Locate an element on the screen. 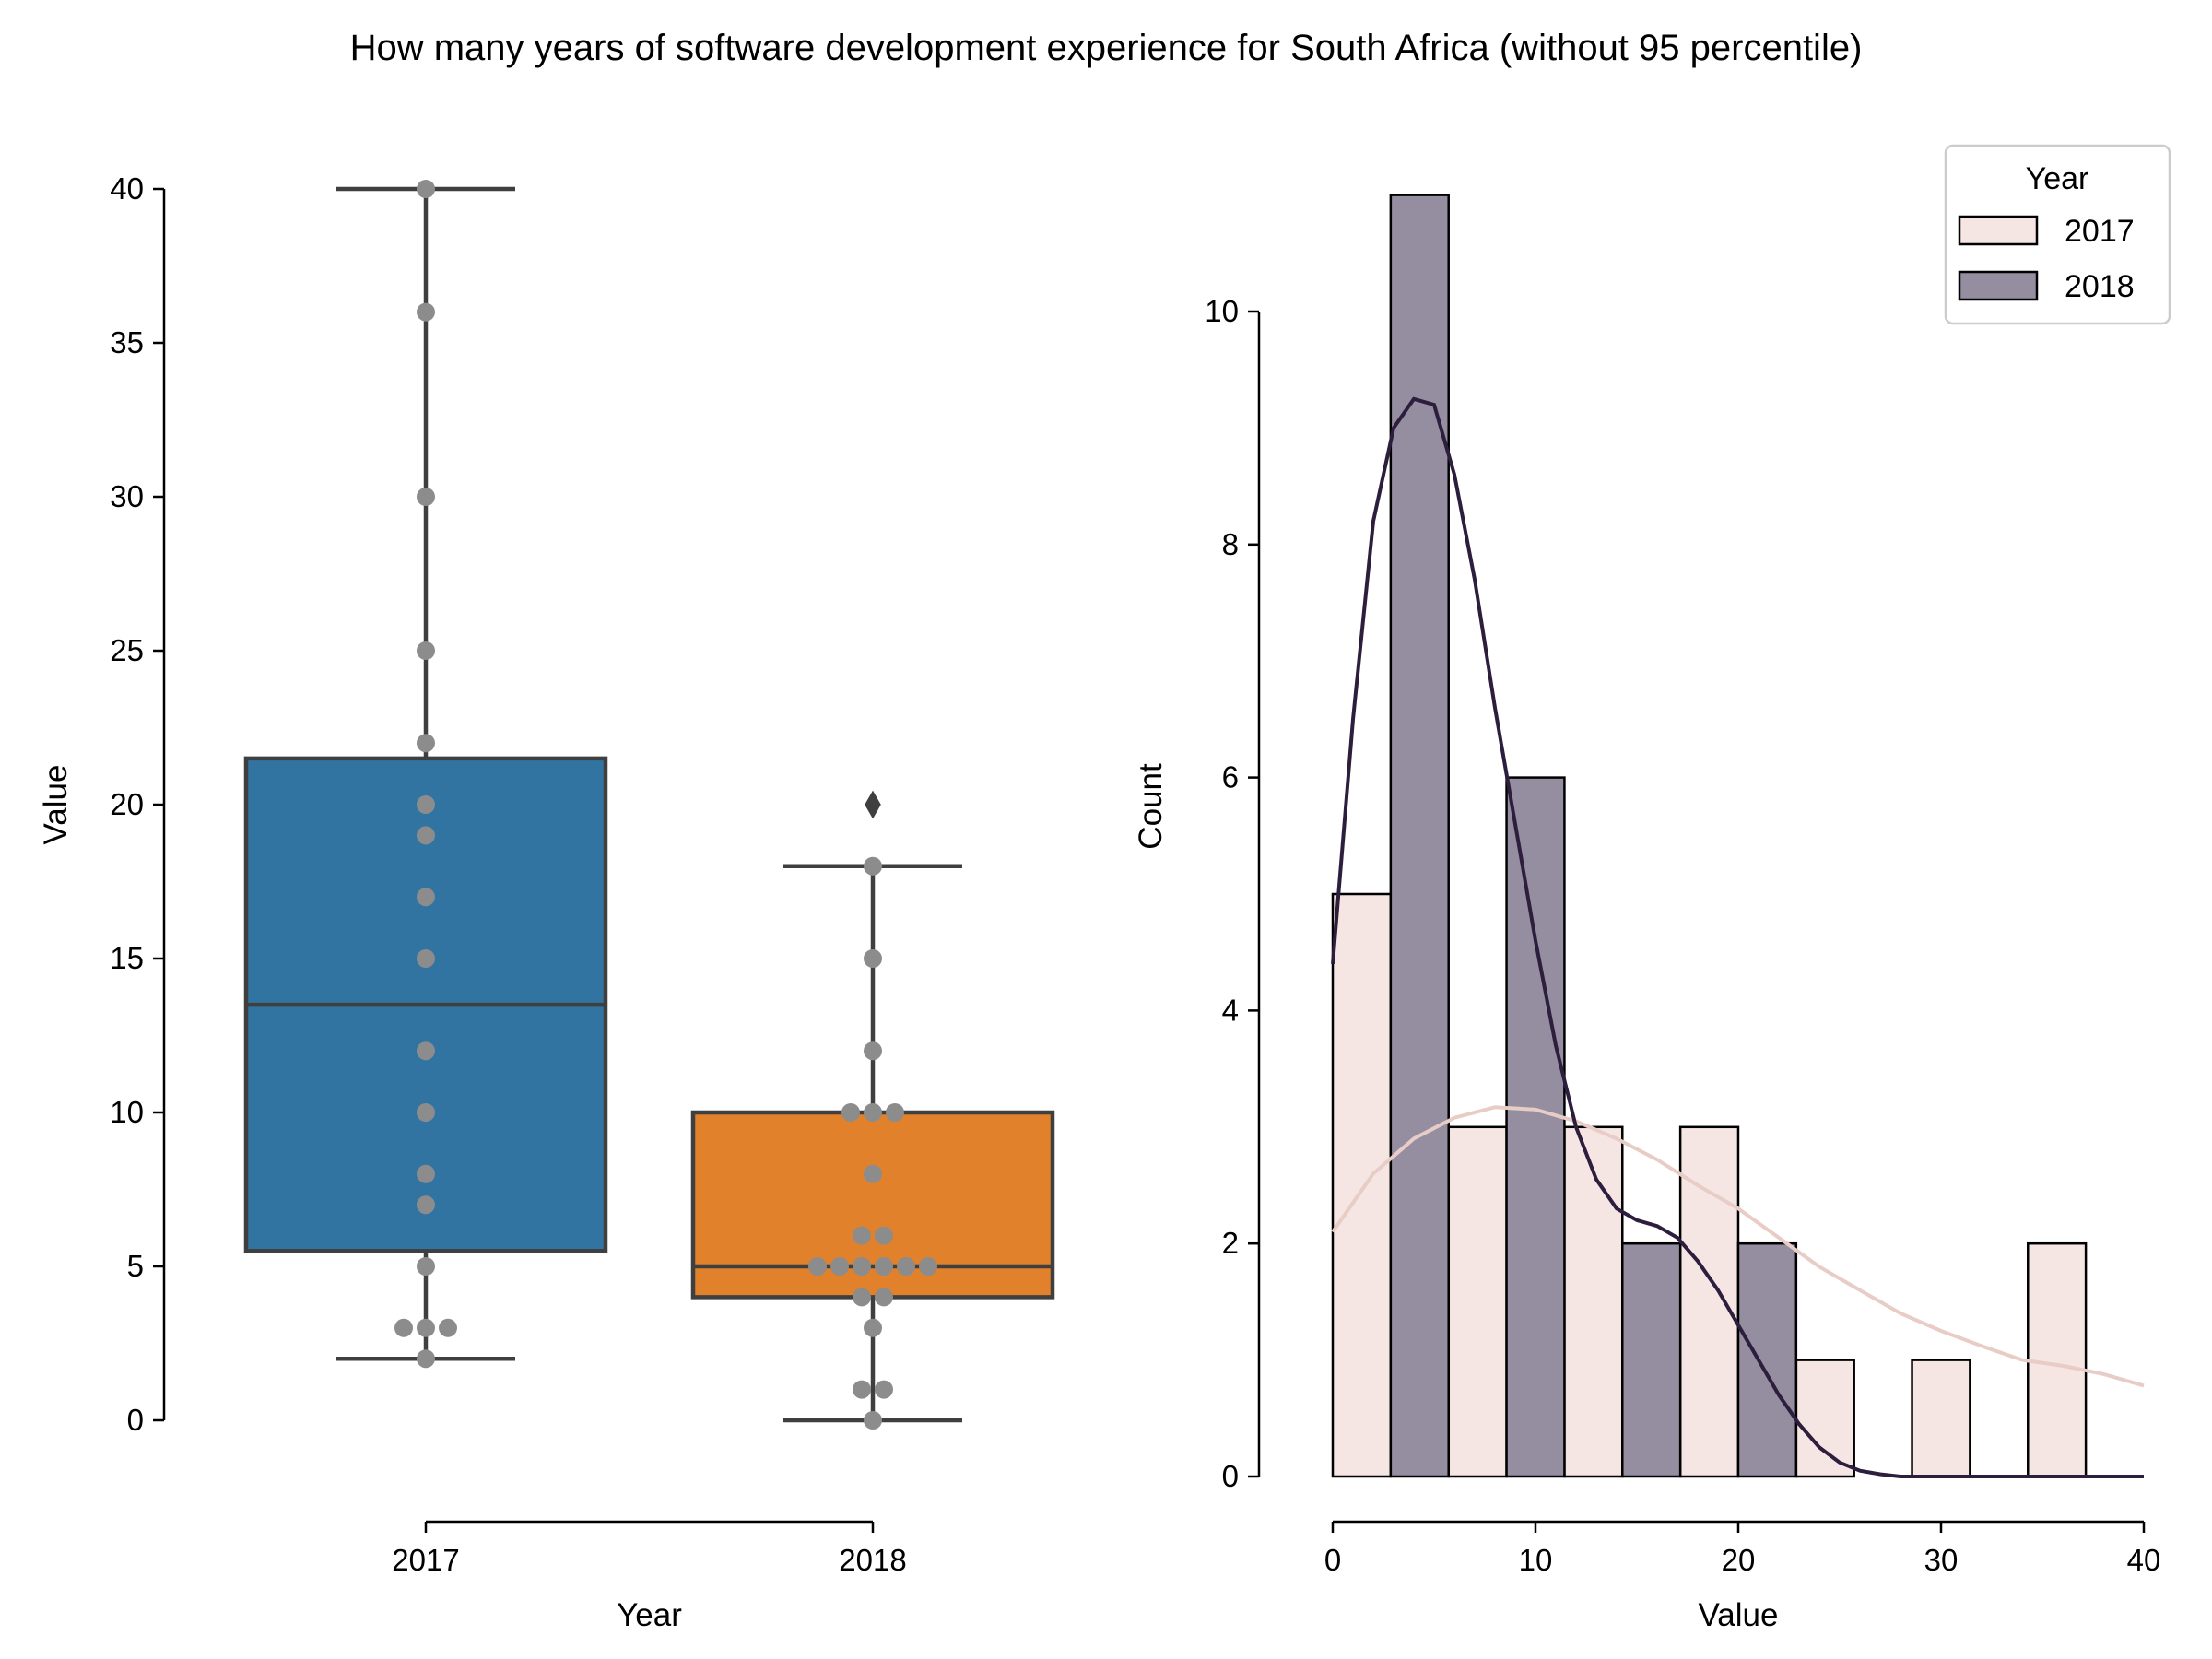 This screenshot has height=1659, width=2212. y-tick-label: 30 is located at coordinates (127, 496).